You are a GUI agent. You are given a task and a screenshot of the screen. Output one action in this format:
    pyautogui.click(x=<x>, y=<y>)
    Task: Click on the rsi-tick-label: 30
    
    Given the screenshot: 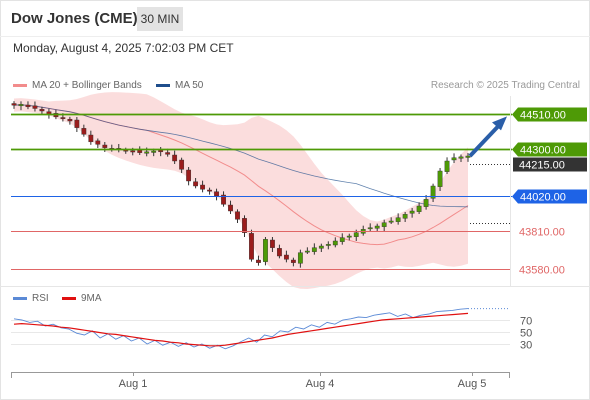 What is the action you would take?
    pyautogui.click(x=526, y=346)
    